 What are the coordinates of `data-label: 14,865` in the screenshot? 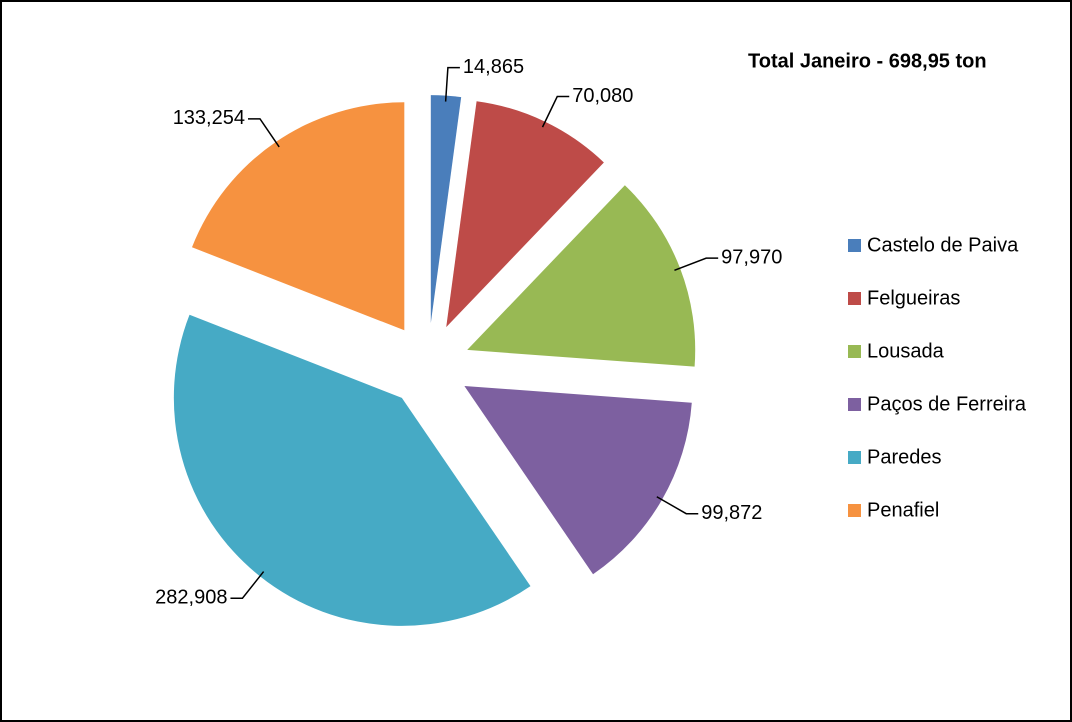 It's located at (493, 67).